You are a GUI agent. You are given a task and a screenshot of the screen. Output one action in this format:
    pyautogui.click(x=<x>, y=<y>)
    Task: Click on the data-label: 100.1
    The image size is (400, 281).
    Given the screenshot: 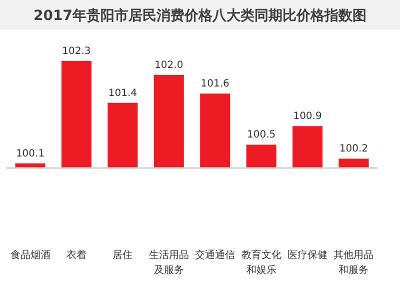 What is the action you would take?
    pyautogui.click(x=30, y=154)
    